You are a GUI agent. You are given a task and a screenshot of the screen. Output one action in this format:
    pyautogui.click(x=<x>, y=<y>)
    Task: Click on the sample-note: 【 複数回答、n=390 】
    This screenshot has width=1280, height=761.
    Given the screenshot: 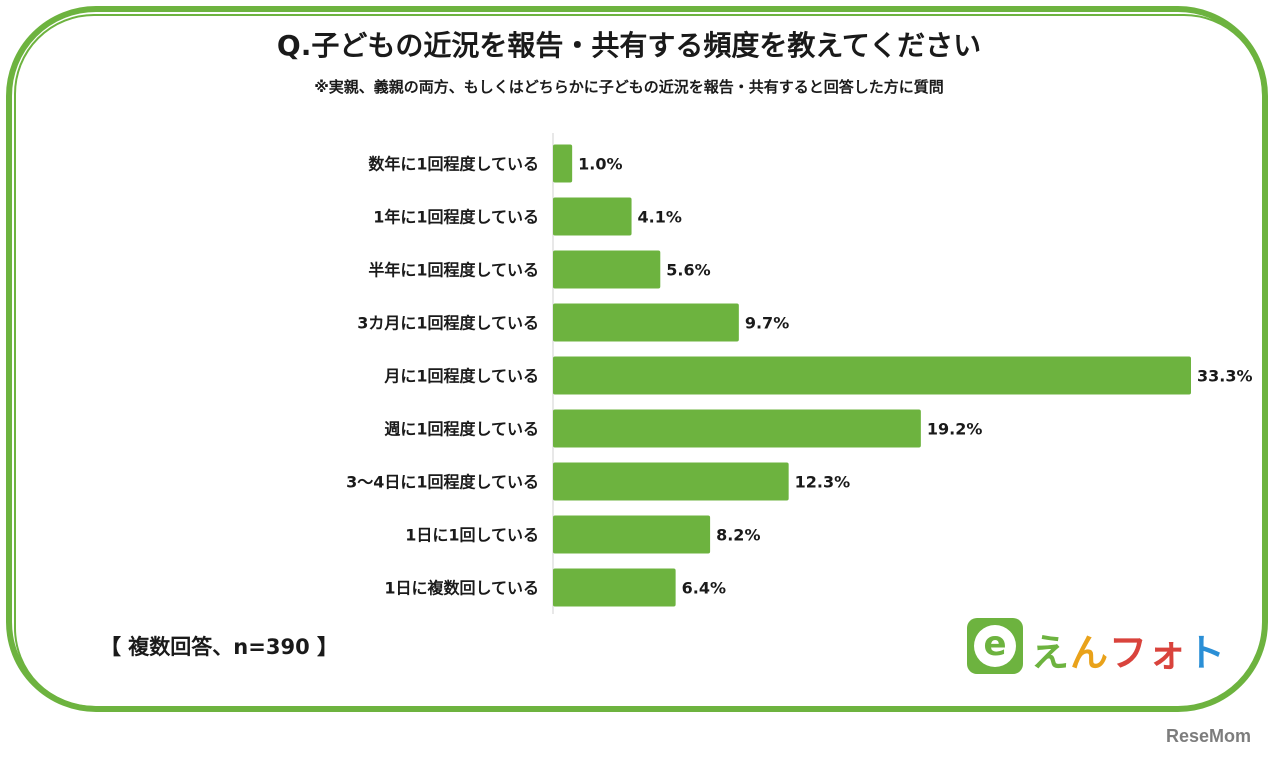 What is the action you would take?
    pyautogui.click(x=219, y=647)
    